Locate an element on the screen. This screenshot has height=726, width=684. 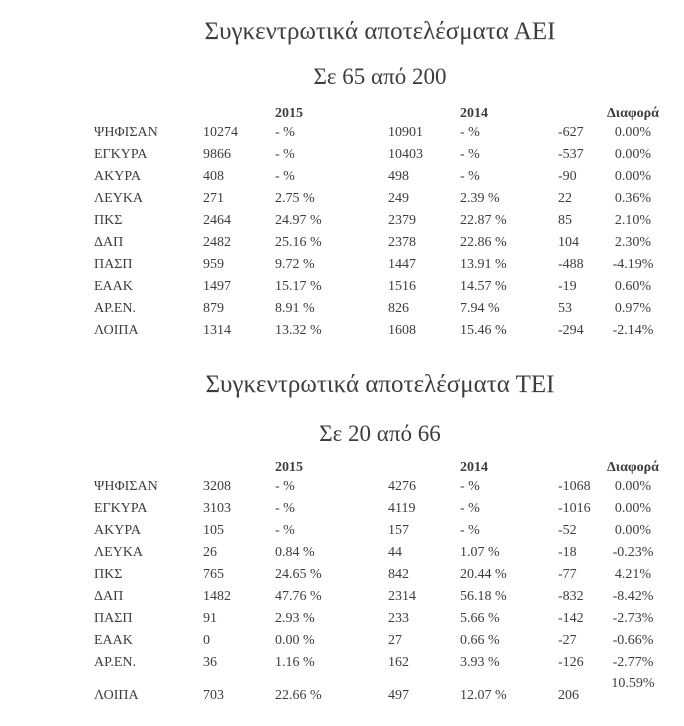
party-label-cell: ΛΟΙΠΑ is located at coordinates (116, 695).